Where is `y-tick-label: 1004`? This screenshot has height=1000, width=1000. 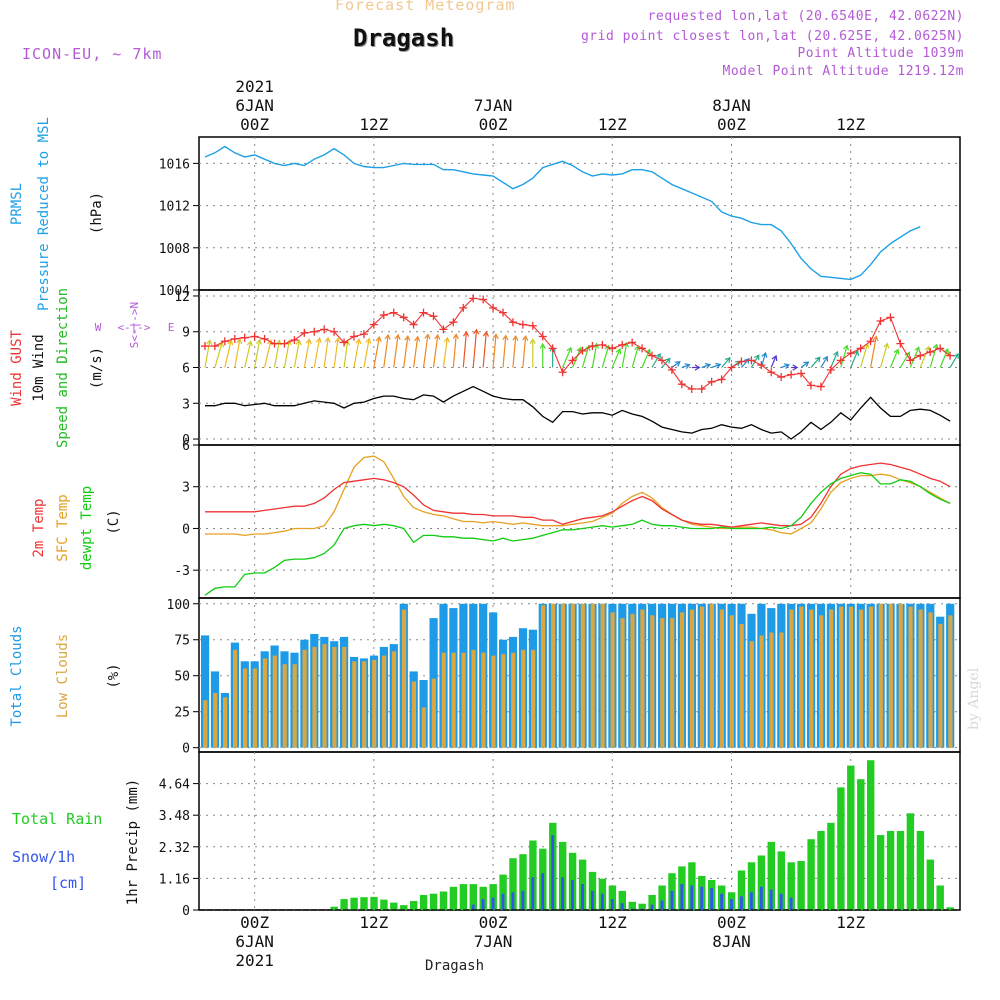 y-tick-label: 1004 is located at coordinates (174, 291).